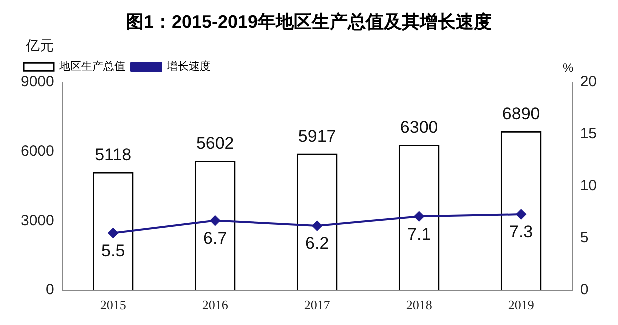 The width and height of the screenshot is (618, 325). What do you see at coordinates (37, 221) in the screenshot?
I see `y-tick-label: 3000` at bounding box center [37, 221].